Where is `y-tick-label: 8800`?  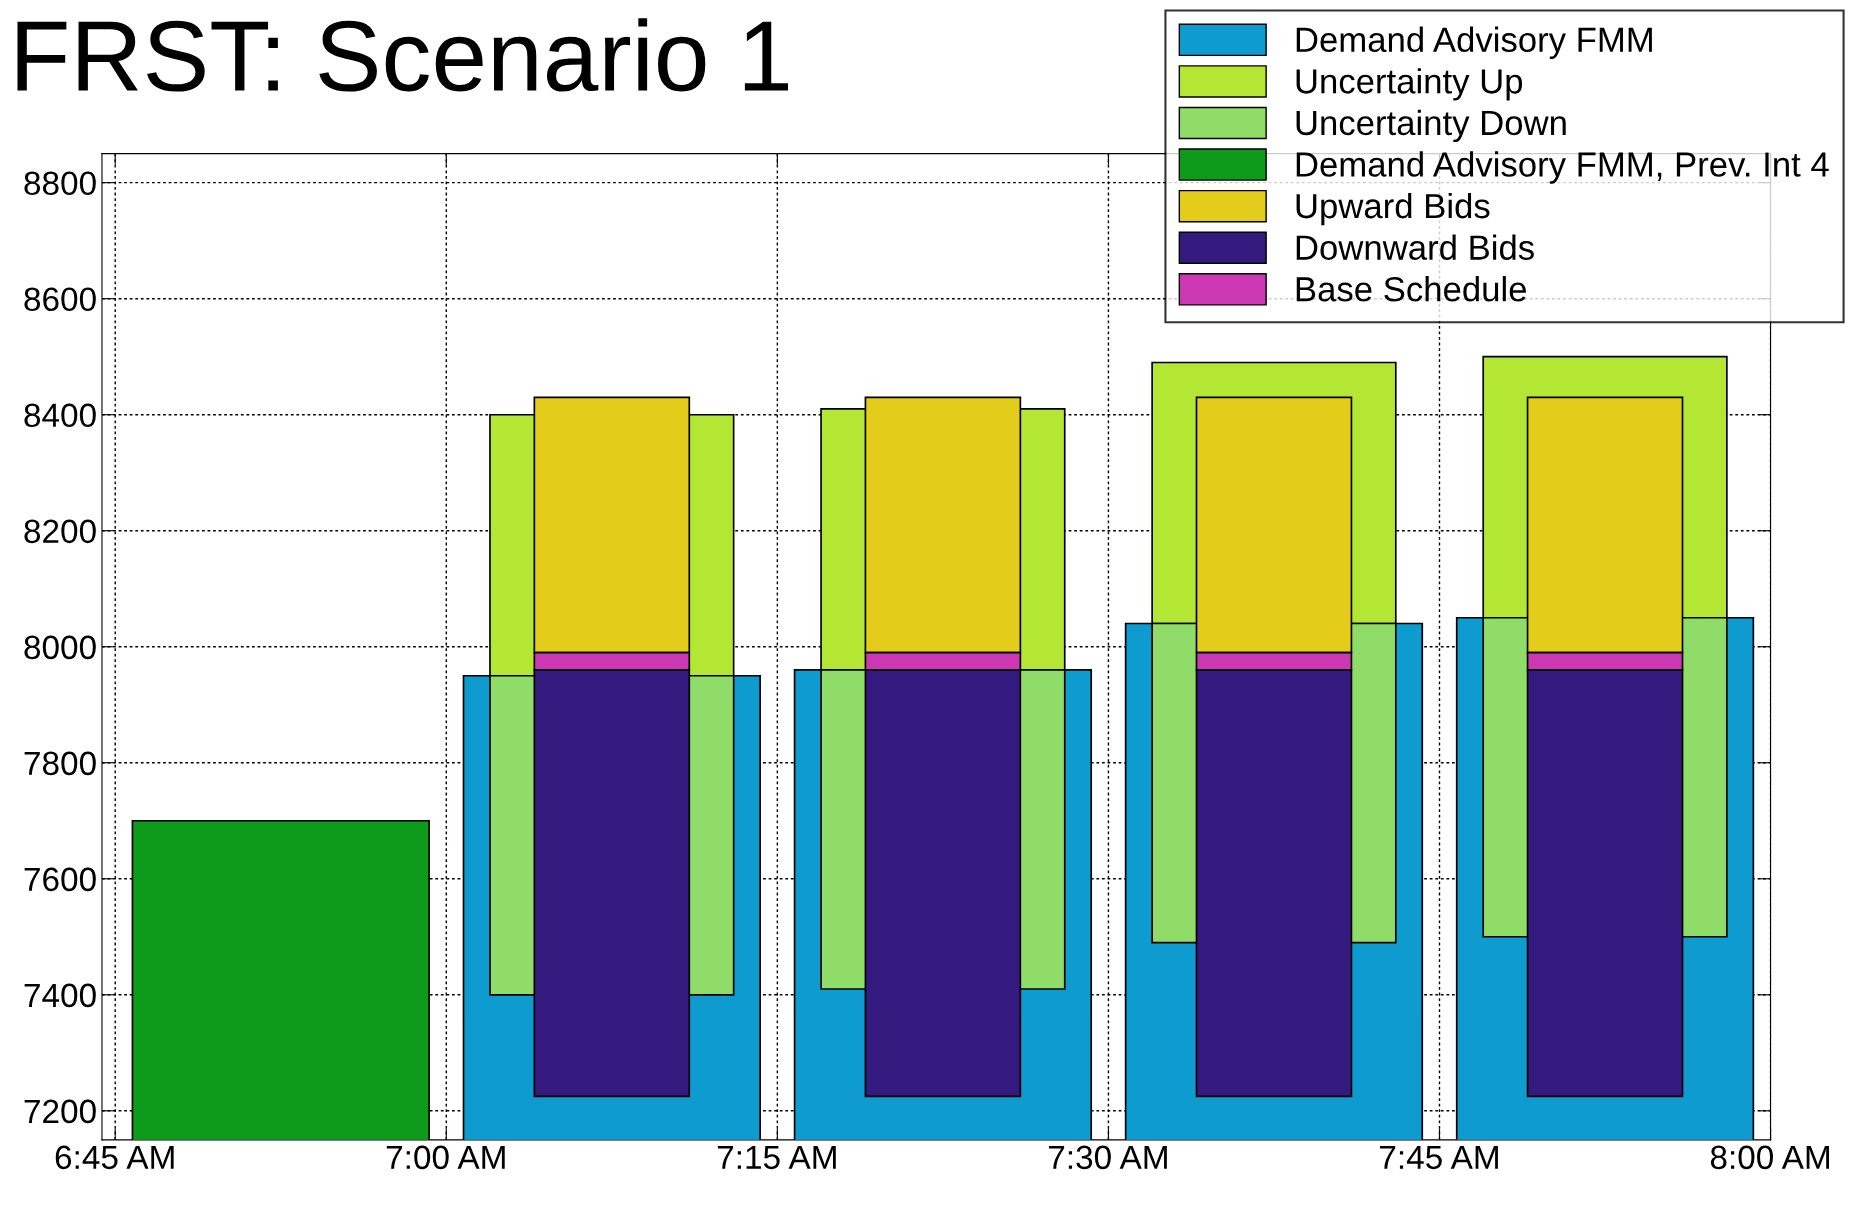
y-tick-label: 8800 is located at coordinates (60, 183).